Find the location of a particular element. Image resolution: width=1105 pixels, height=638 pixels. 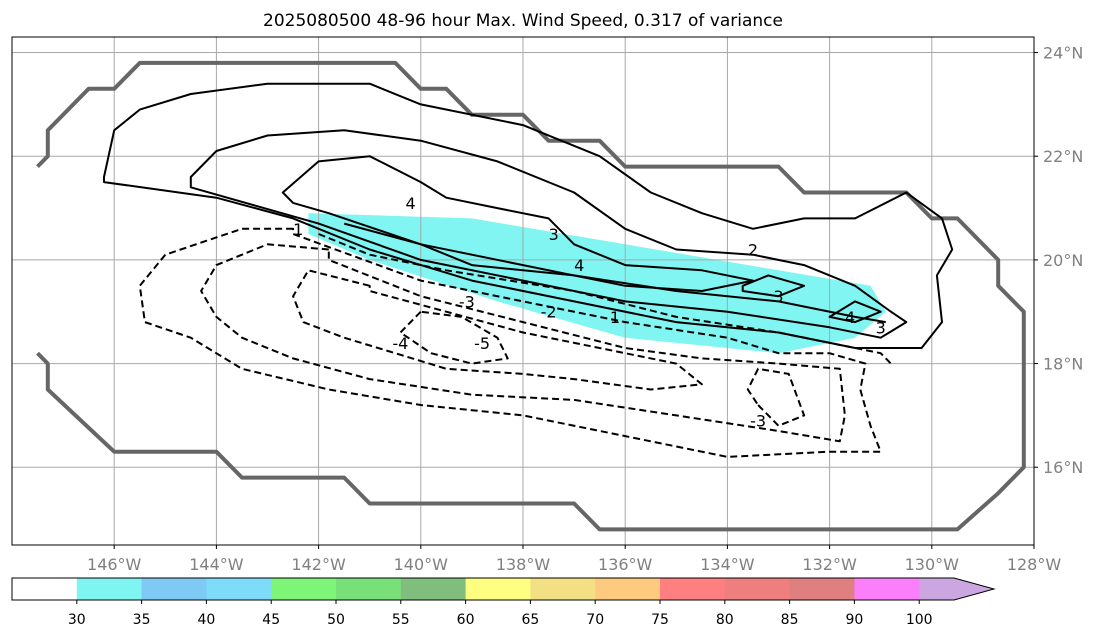

colorbar is located at coordinates (503, 589).